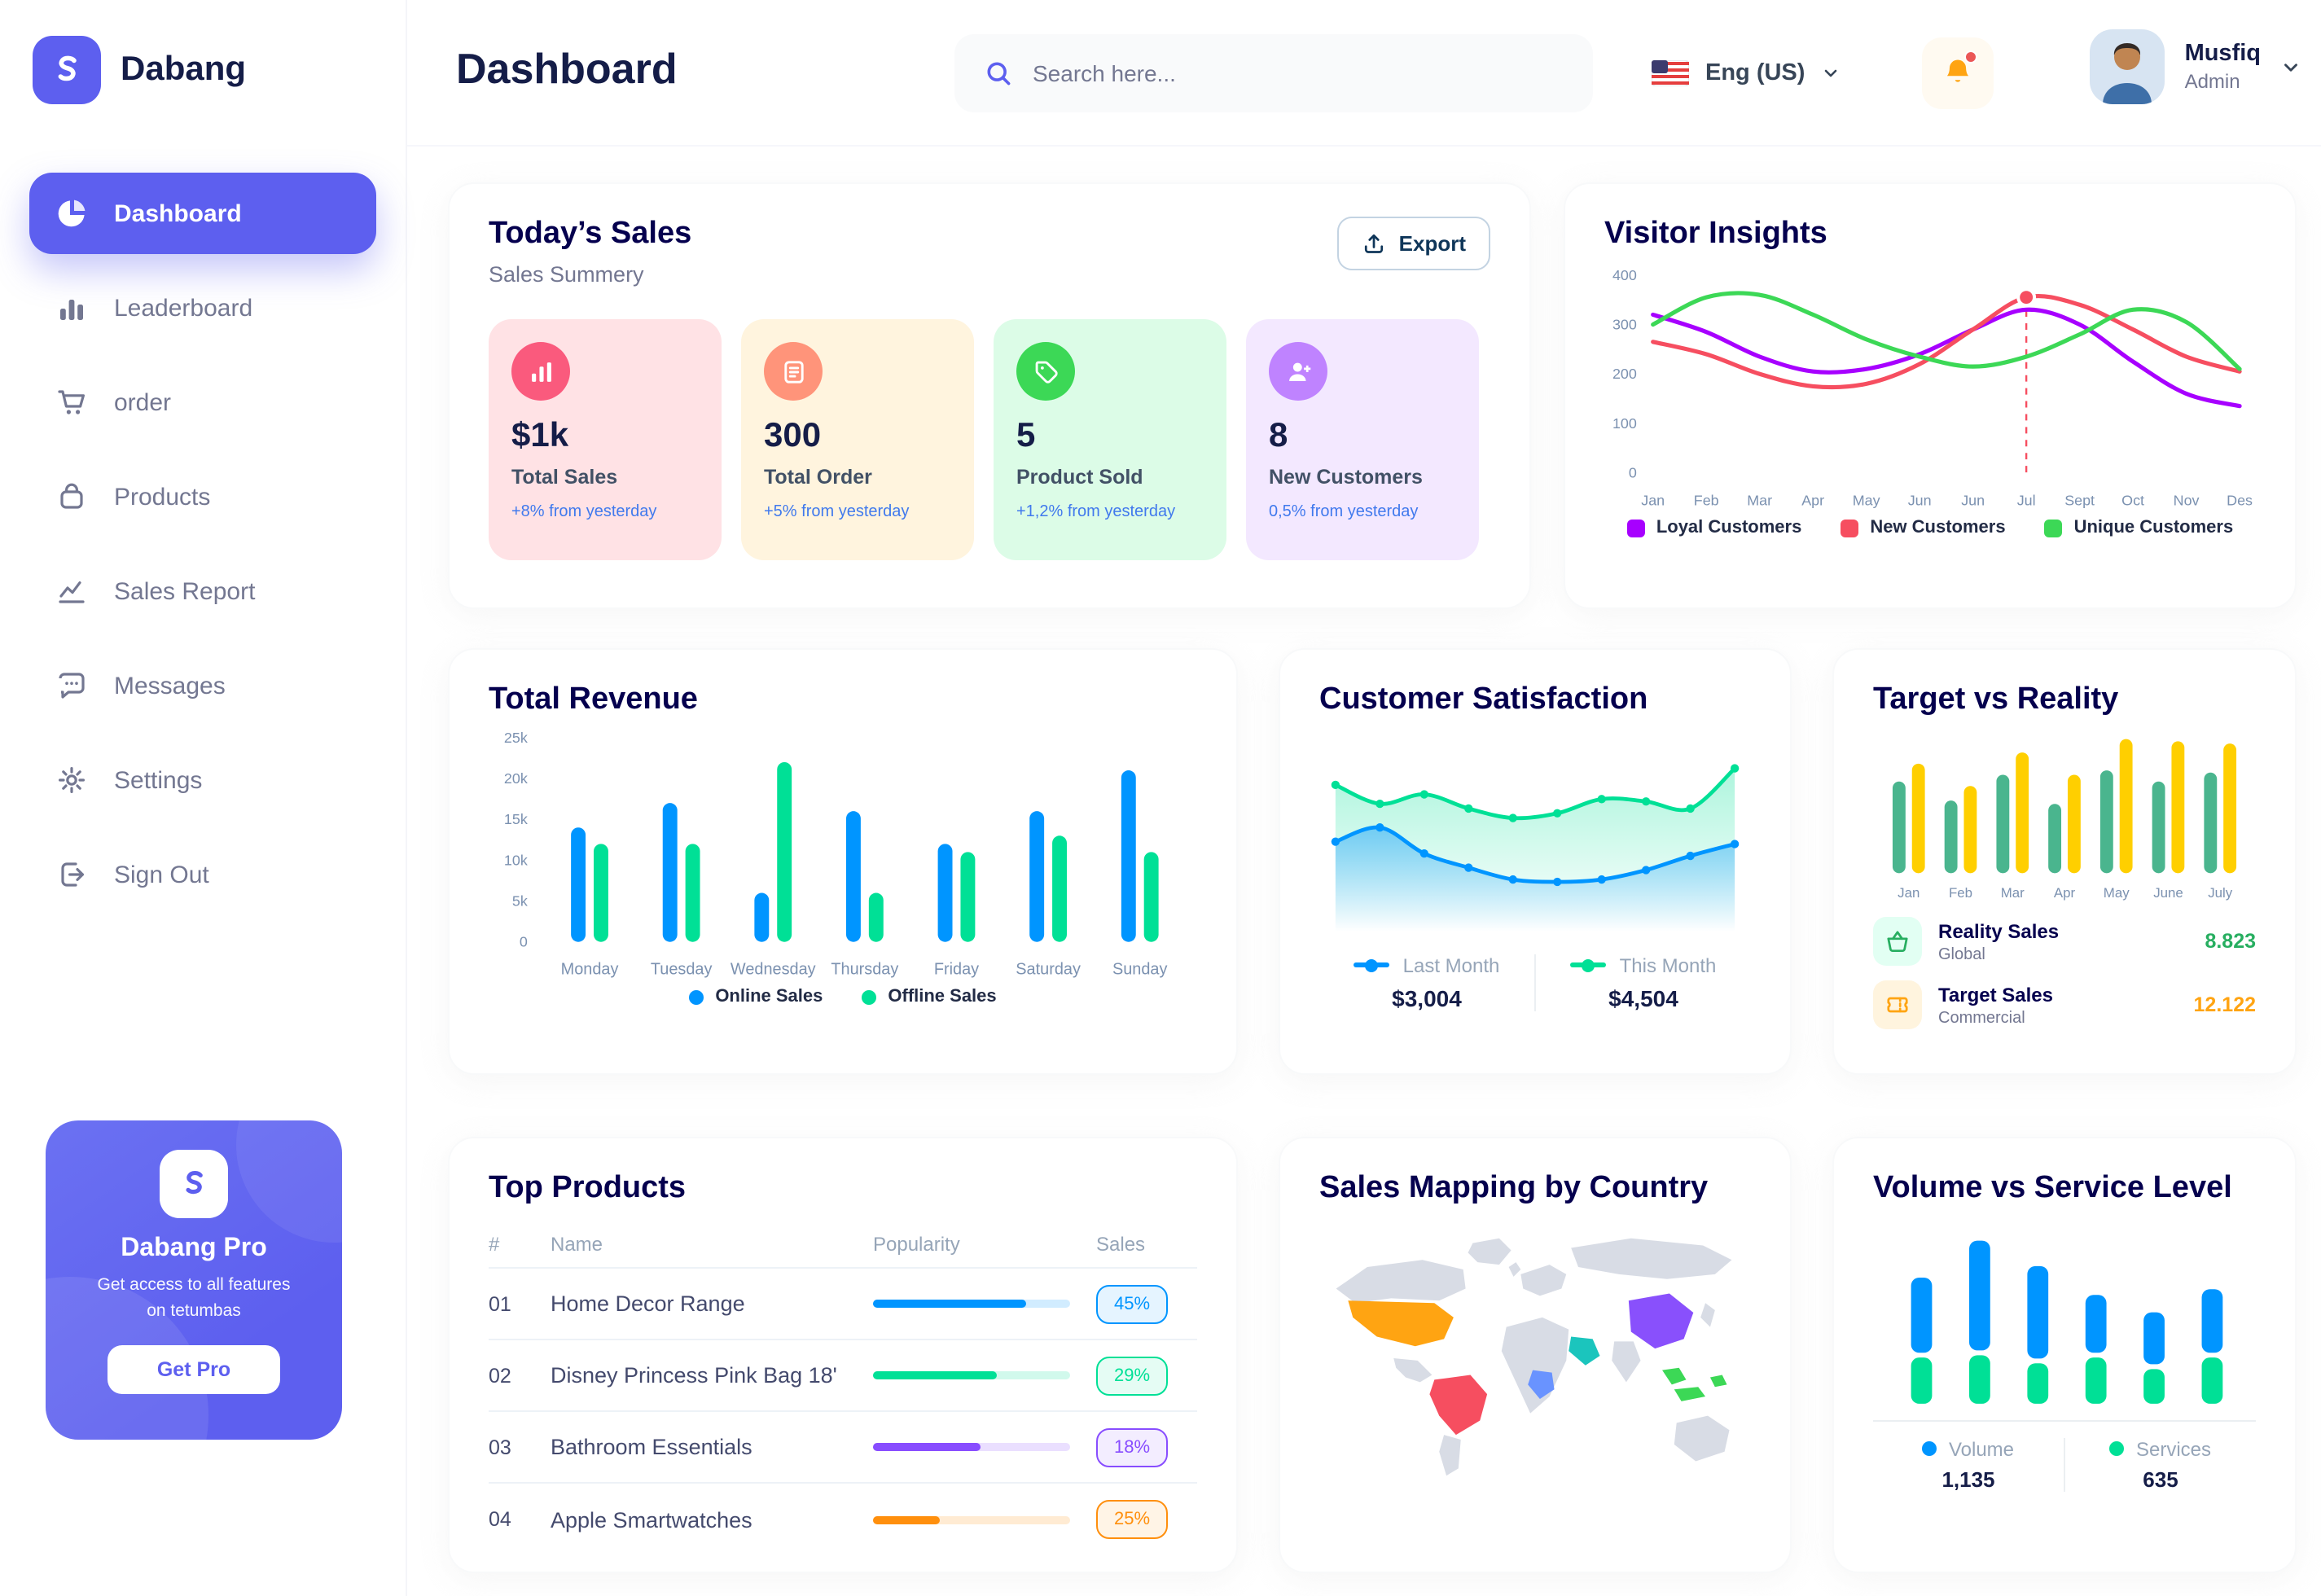 The width and height of the screenshot is (2321, 1596). What do you see at coordinates (500, 1519) in the screenshot?
I see `product-rank: 04` at bounding box center [500, 1519].